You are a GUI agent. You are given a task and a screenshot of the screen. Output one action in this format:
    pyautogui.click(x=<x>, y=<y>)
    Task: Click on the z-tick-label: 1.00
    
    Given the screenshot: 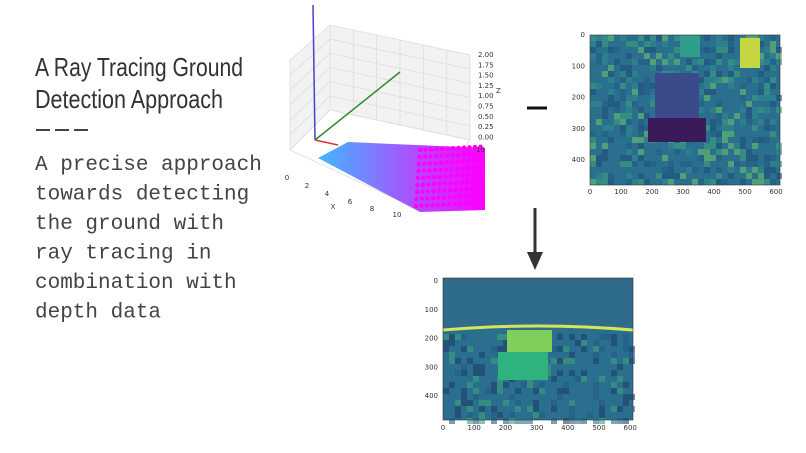 What is the action you would take?
    pyautogui.click(x=486, y=96)
    